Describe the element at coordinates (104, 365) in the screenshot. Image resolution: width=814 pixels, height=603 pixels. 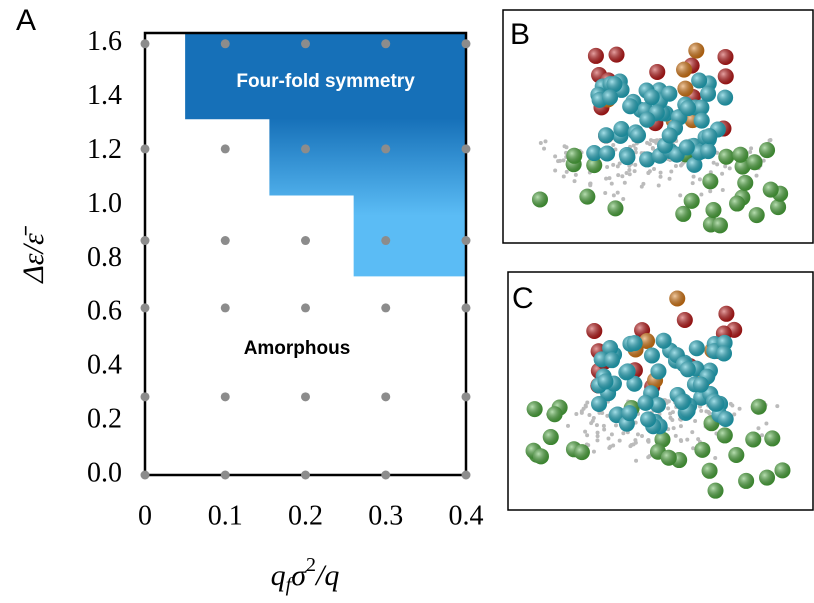
I see `y-tick-label: 0.4` at that location.